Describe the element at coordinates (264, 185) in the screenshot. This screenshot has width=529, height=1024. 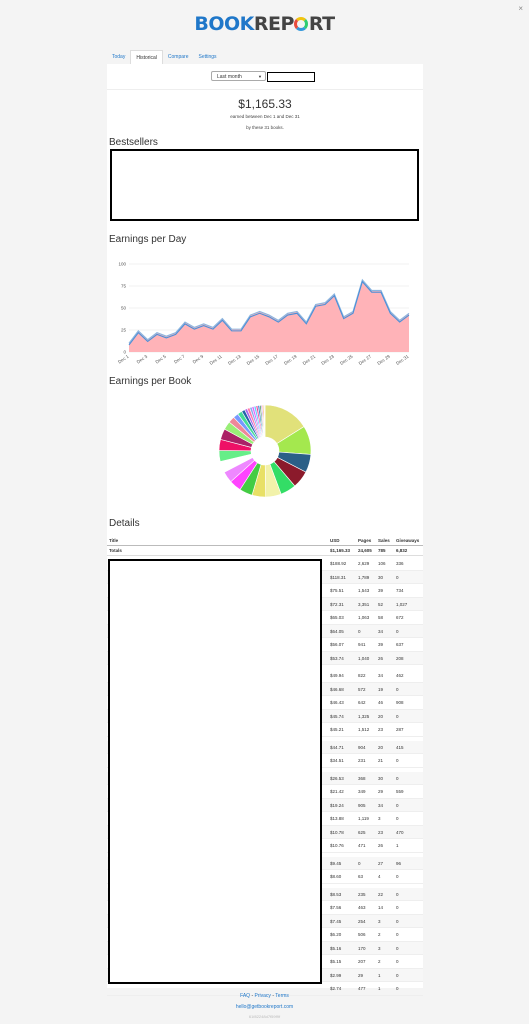
I see `bestsellers-redacted` at that location.